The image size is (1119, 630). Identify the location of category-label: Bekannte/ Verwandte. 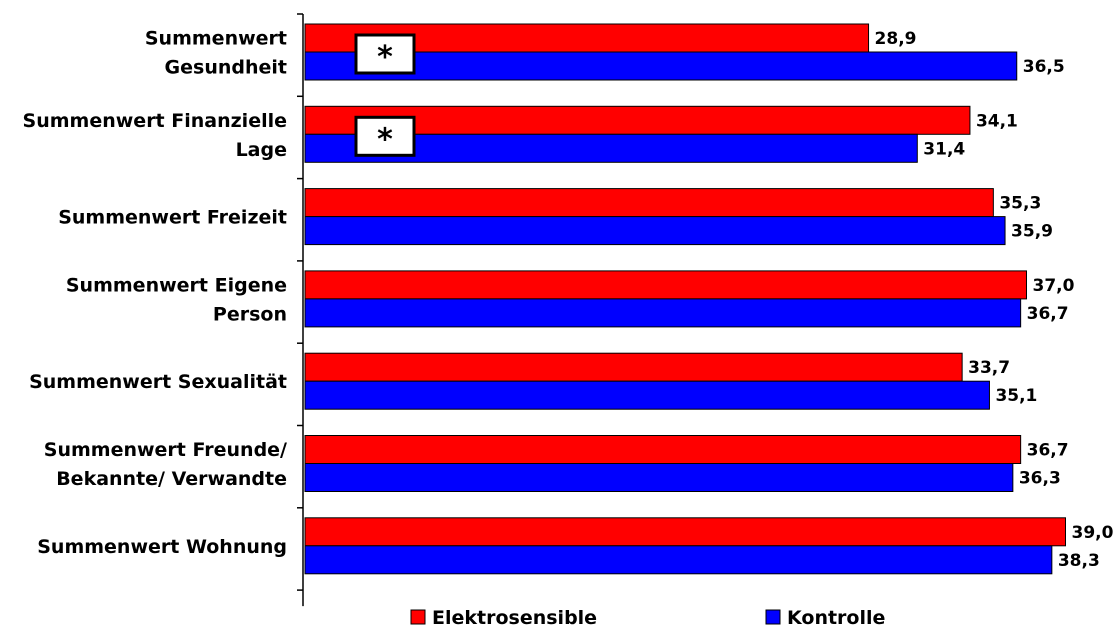
(171, 479).